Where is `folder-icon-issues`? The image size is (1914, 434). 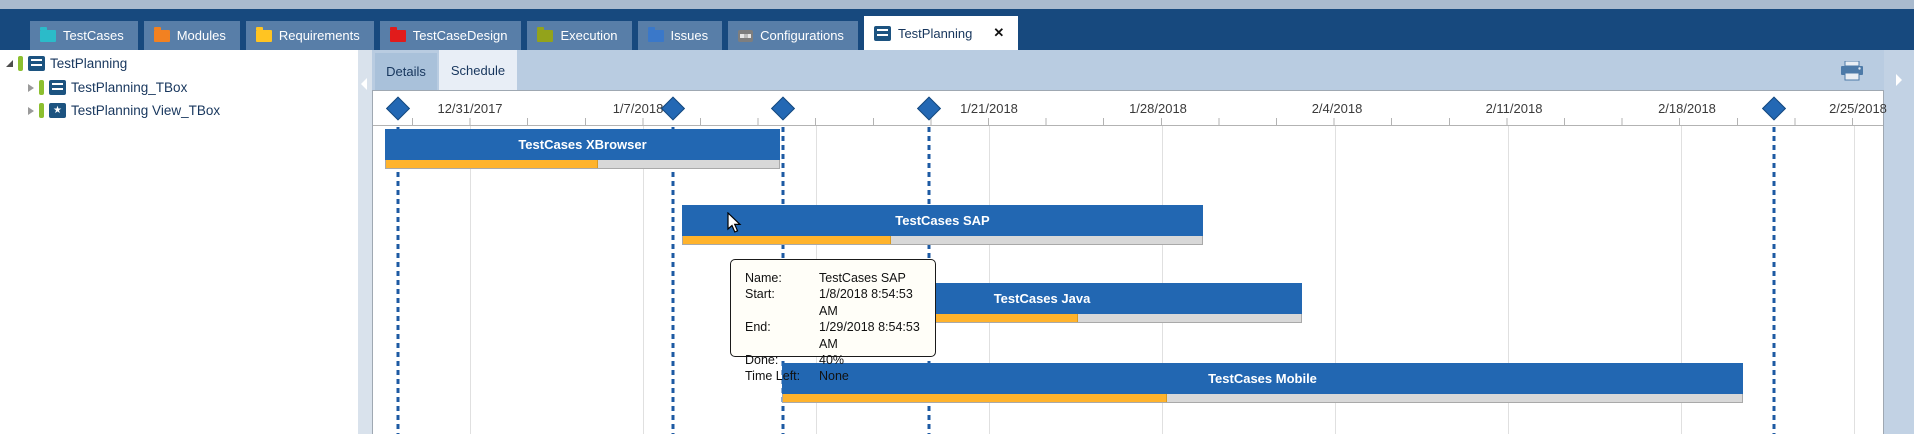 folder-icon-issues is located at coordinates (655, 34).